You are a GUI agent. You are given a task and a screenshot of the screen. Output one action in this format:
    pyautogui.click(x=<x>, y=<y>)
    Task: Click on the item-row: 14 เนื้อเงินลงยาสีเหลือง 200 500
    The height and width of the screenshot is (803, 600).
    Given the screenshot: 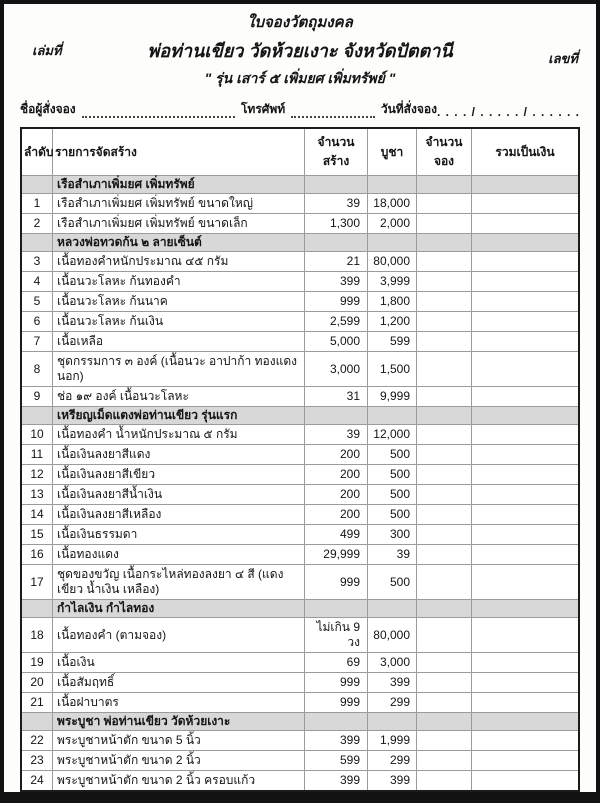 What is the action you would take?
    pyautogui.click(x=300, y=514)
    